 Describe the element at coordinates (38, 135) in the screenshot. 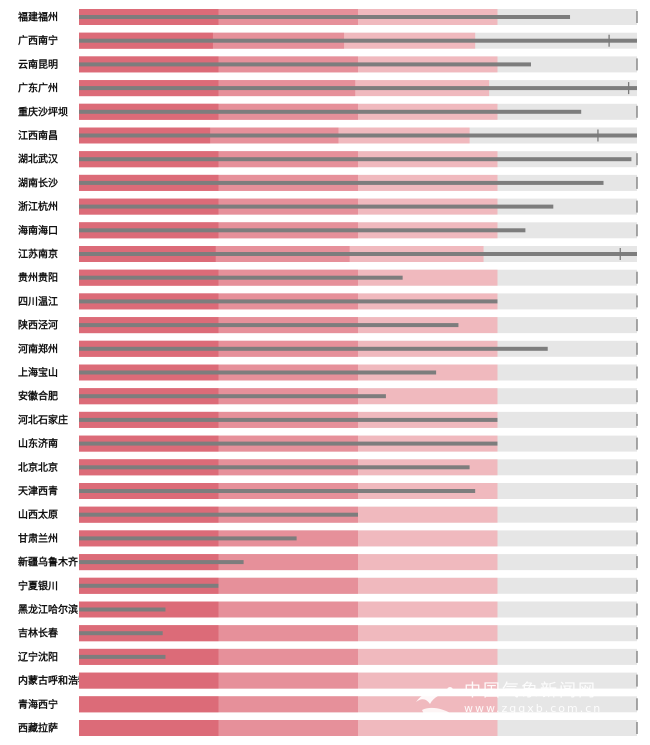

I see `city-label: 江西南昌` at that location.